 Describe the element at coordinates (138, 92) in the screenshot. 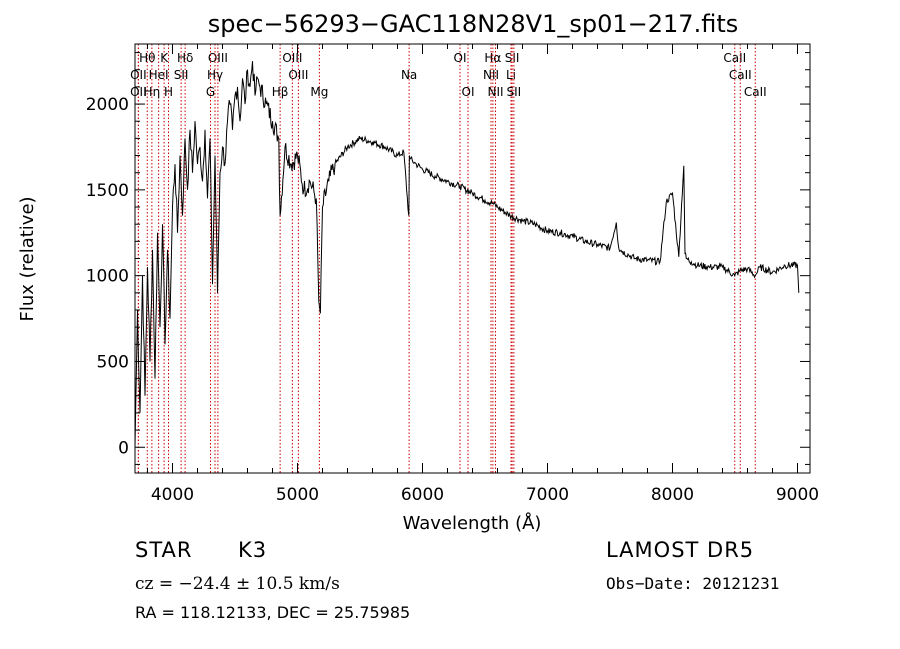

I see `line-marker-label-6: OII` at that location.